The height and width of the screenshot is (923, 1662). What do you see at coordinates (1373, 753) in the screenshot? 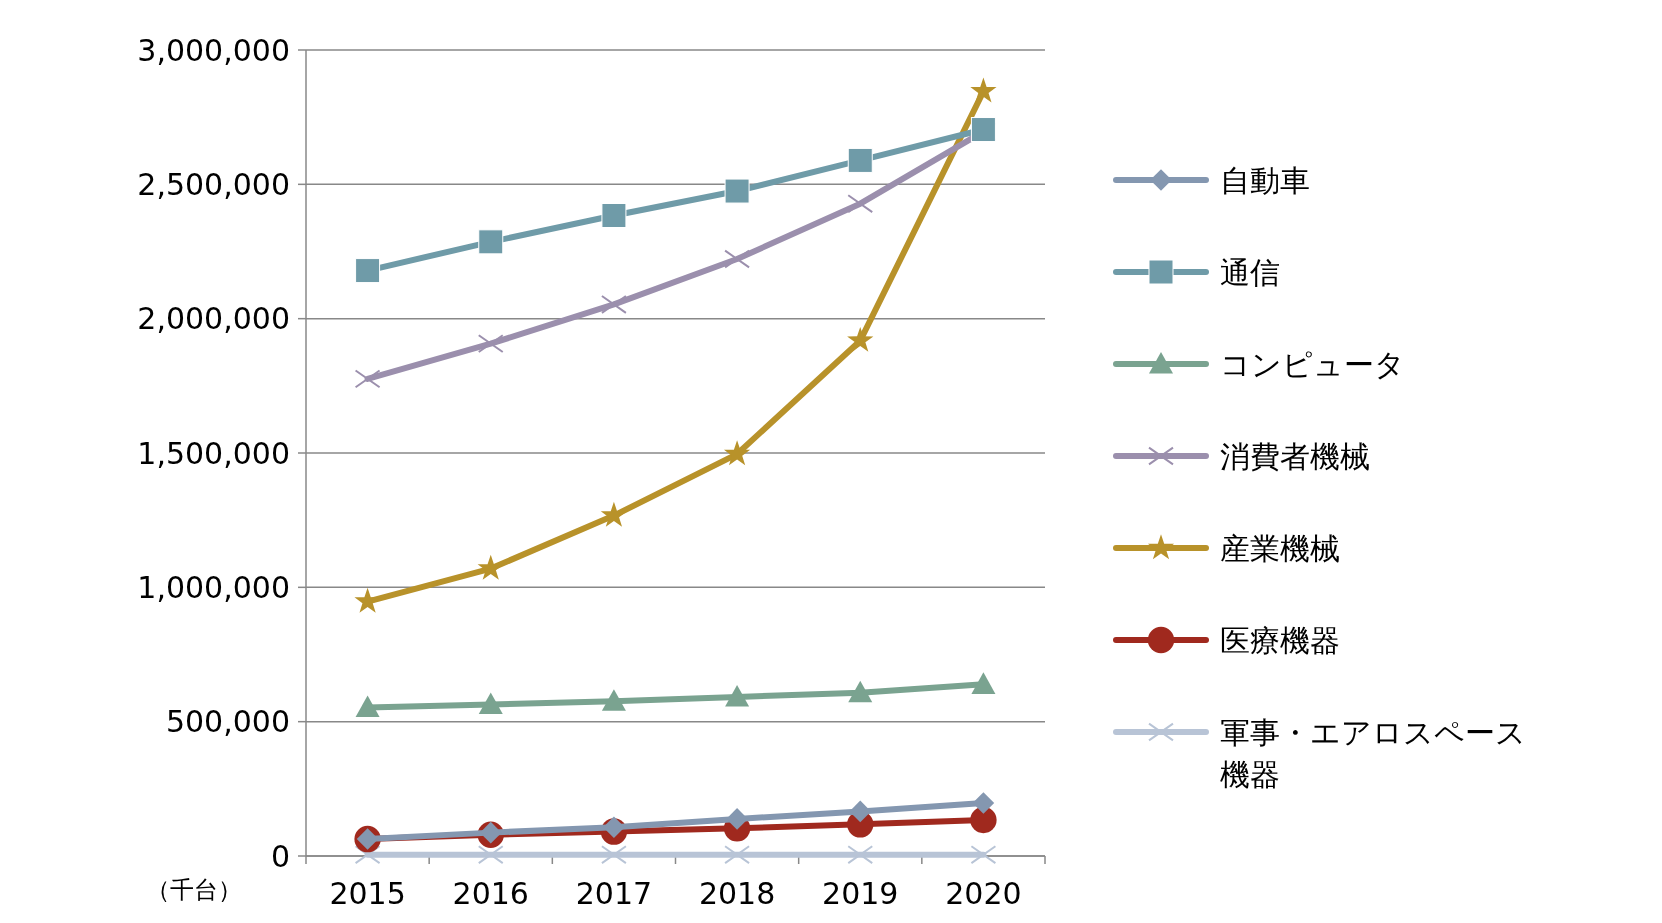
I see `legend-label: 軍事・エアロスペース機器` at bounding box center [1373, 753].